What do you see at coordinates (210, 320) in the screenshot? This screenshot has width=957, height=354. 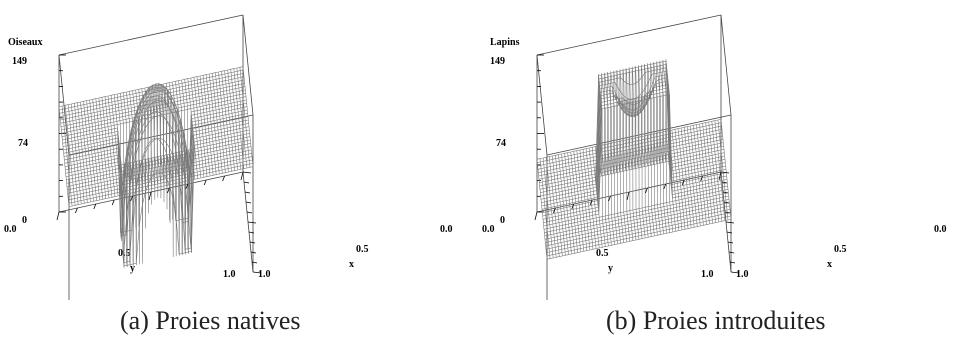 I see `caption-a: (a) Proies natives` at bounding box center [210, 320].